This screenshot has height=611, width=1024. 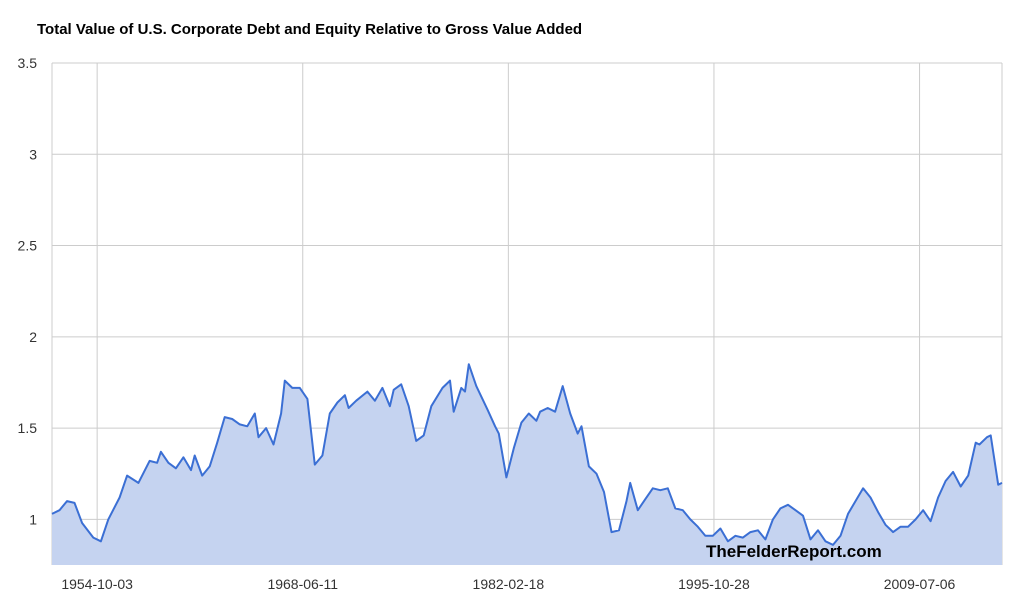 What do you see at coordinates (28, 428) in the screenshot?
I see `y-tick-label: 1.5` at bounding box center [28, 428].